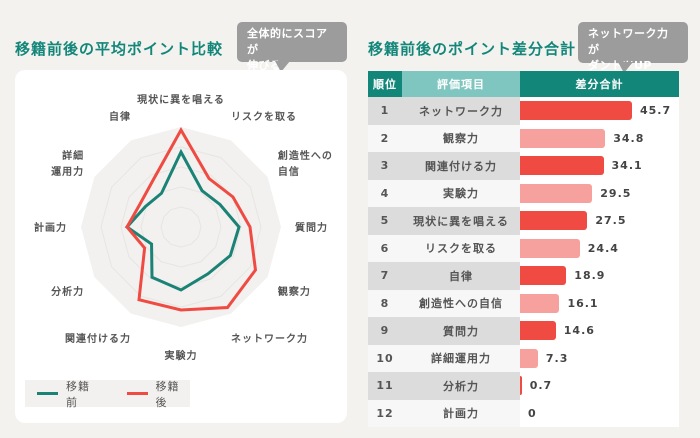 This screenshot has height=438, width=700. I want to click on radar-background, so click(181, 227).